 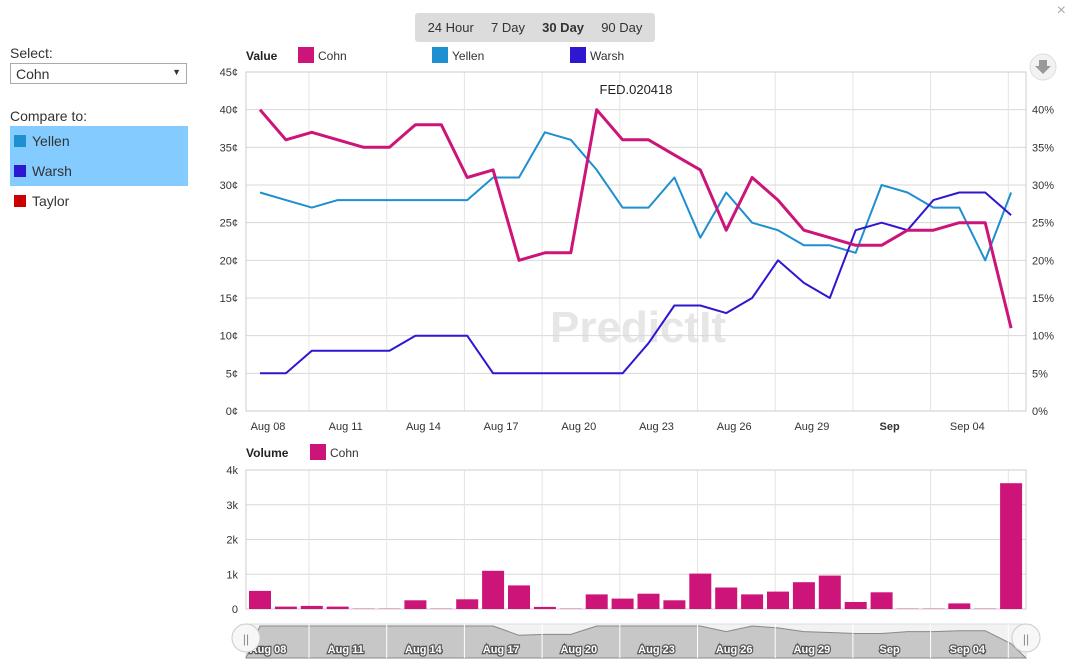 I want to click on predictit-watermark: PredictIt, so click(x=638, y=327).